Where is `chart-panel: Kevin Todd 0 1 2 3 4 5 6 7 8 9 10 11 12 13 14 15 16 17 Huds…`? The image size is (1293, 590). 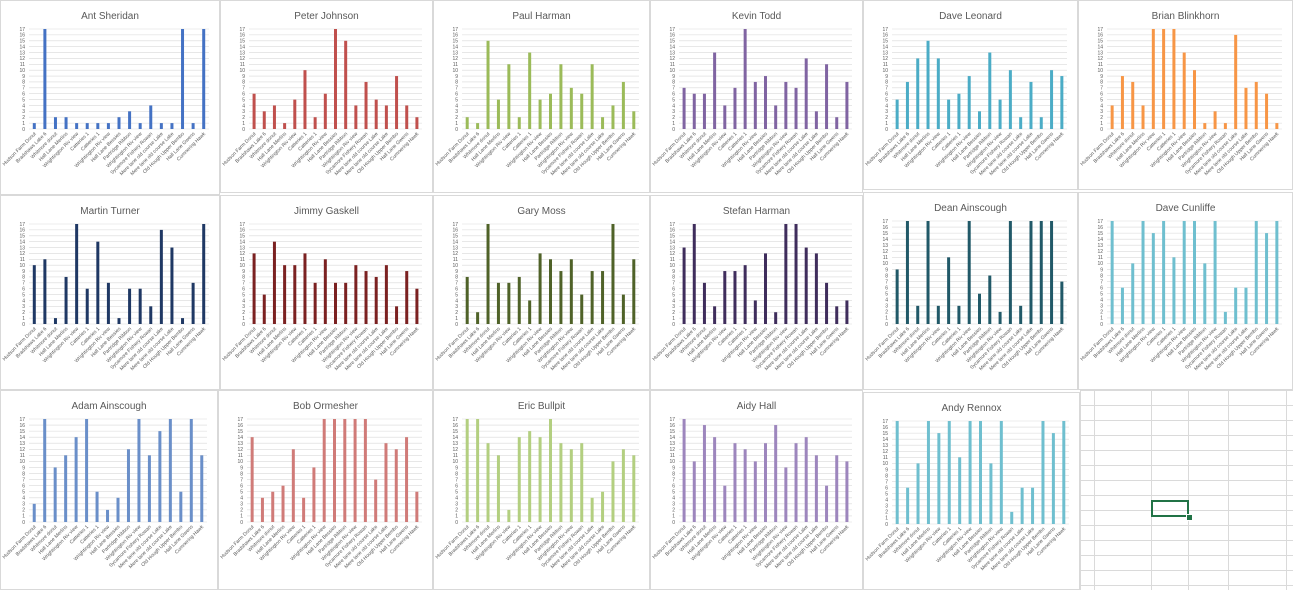 chart-panel: Kevin Todd 0 1 2 3 4 5 6 7 8 9 10 11 12 13 14 15 16 17 Huds… is located at coordinates (756, 96).